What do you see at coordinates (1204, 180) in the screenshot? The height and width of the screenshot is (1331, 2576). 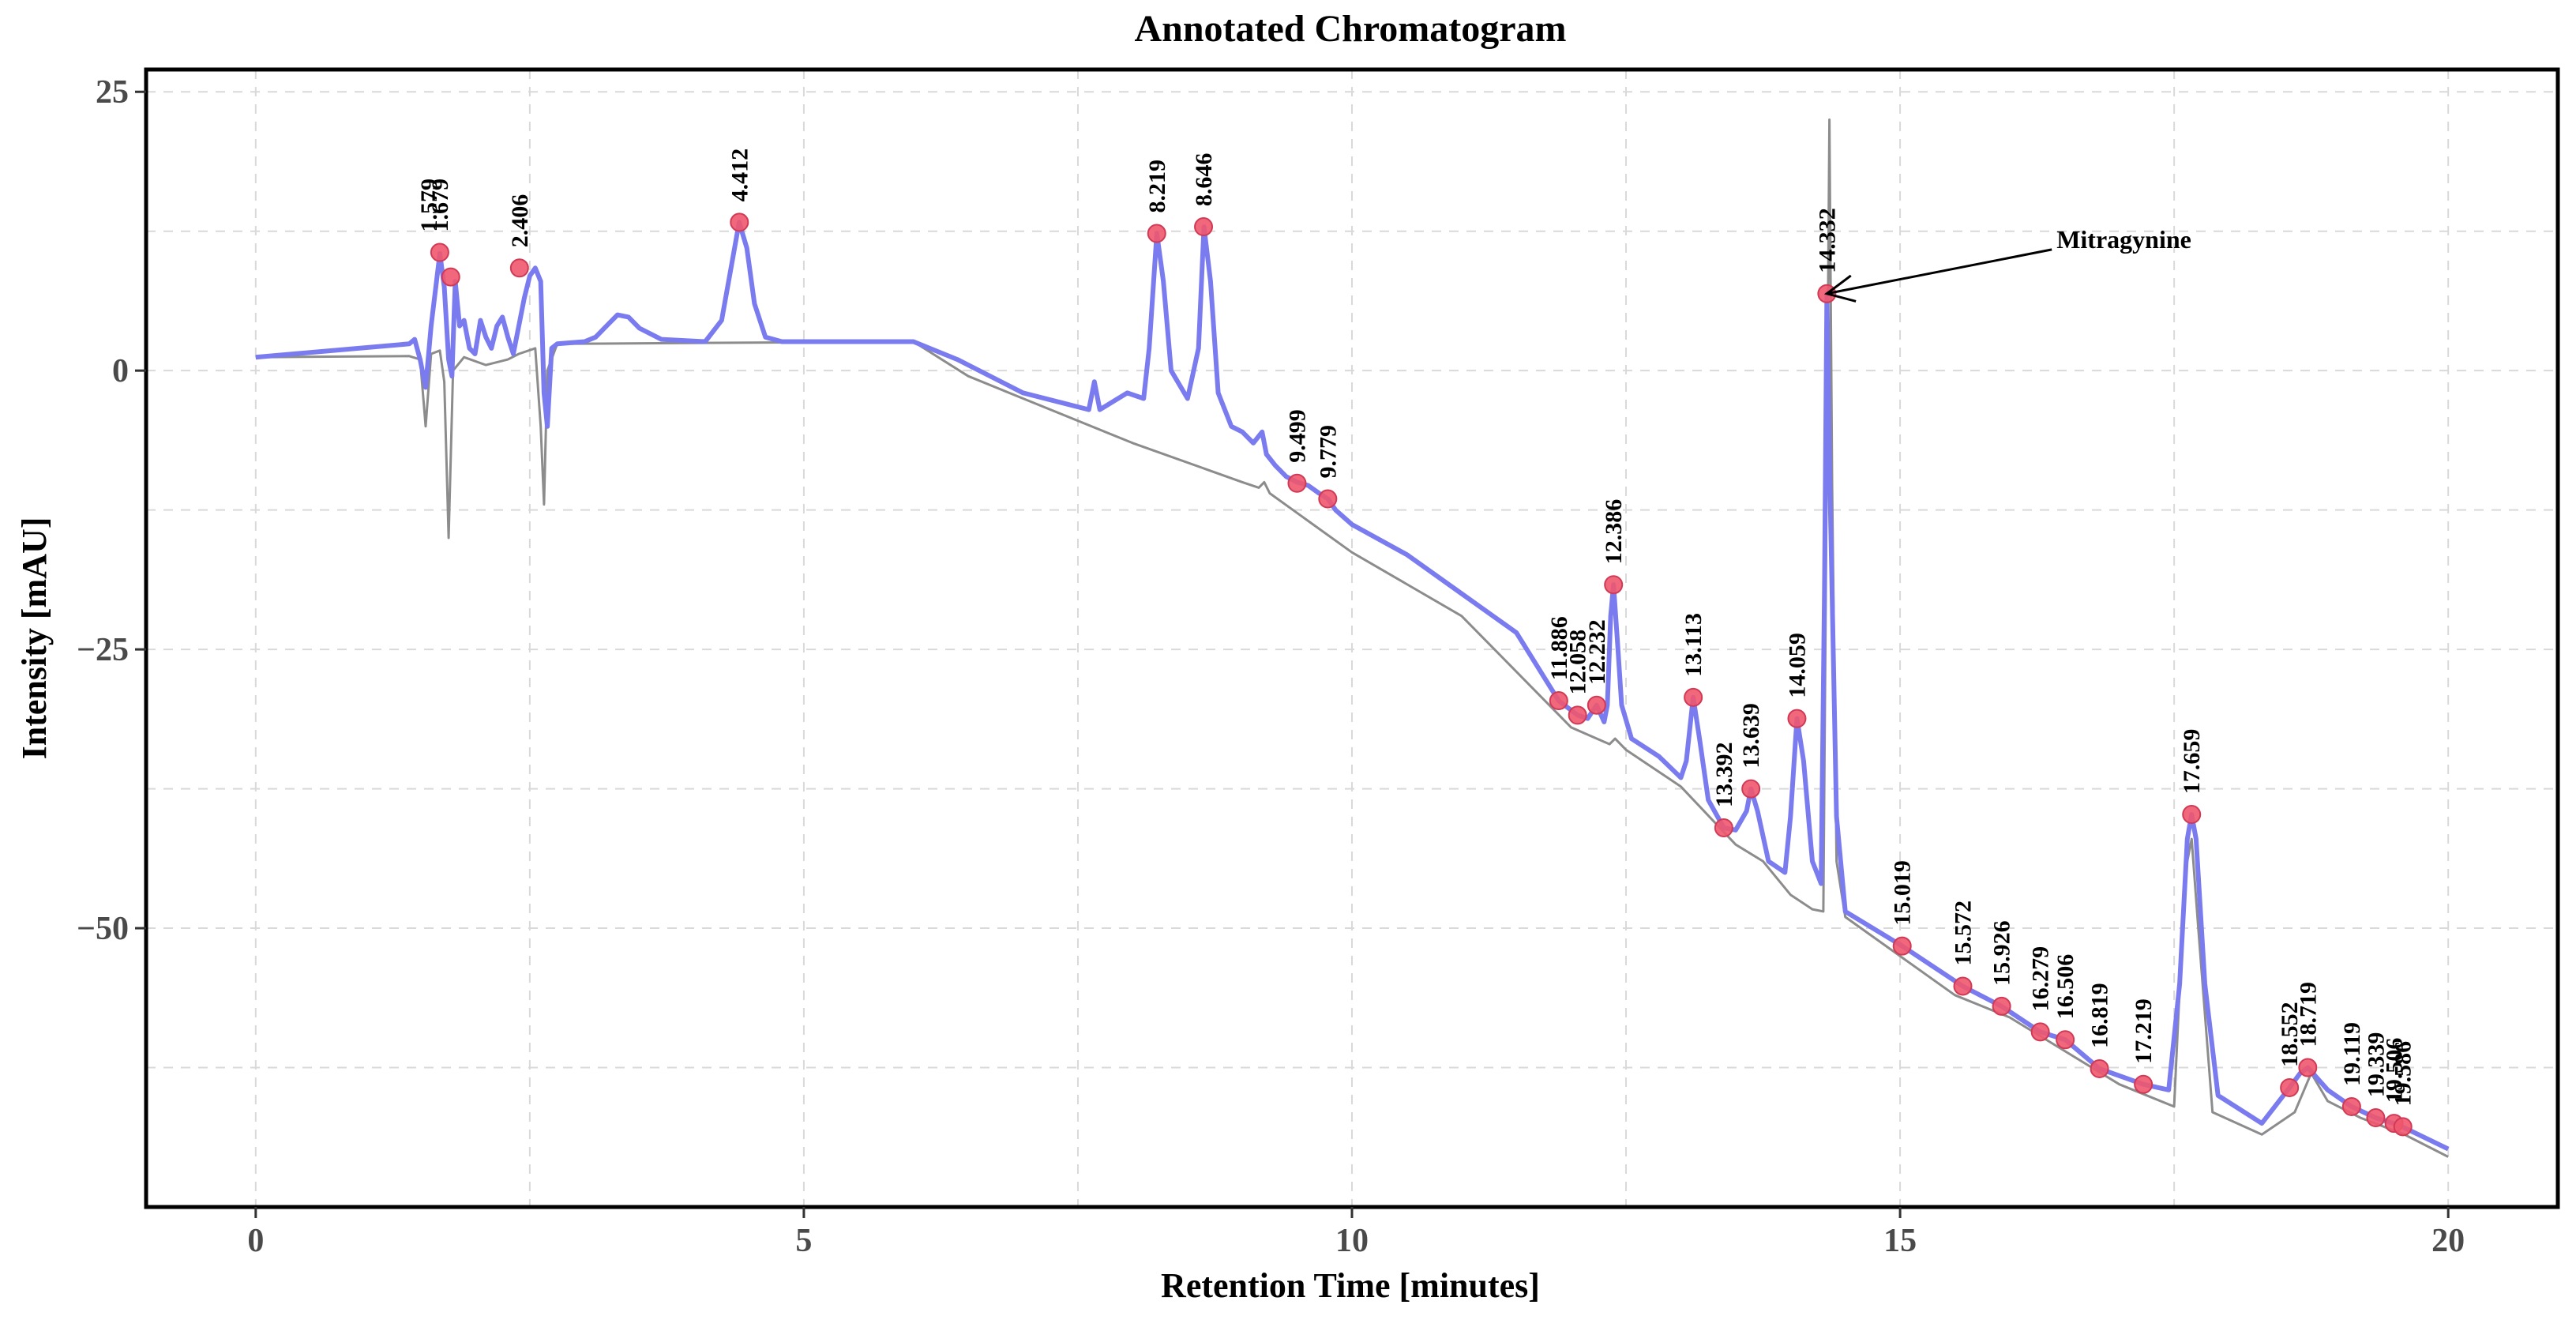 I see `peak-label: 8.646` at bounding box center [1204, 180].